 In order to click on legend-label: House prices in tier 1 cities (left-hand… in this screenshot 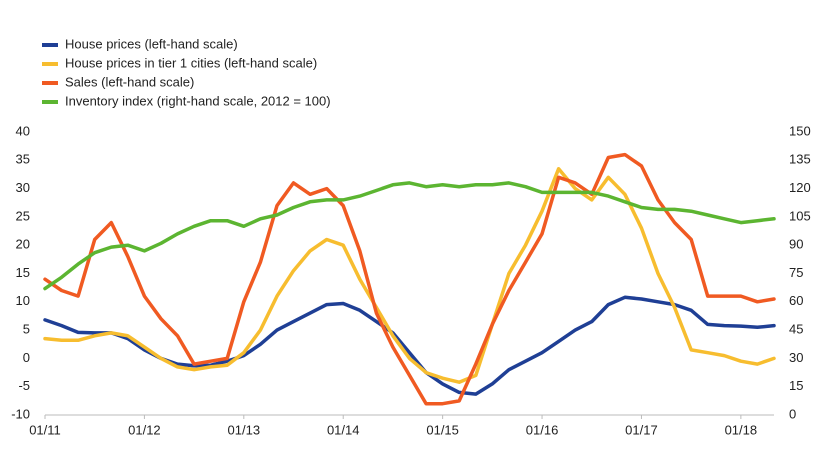, I will do `click(191, 62)`.